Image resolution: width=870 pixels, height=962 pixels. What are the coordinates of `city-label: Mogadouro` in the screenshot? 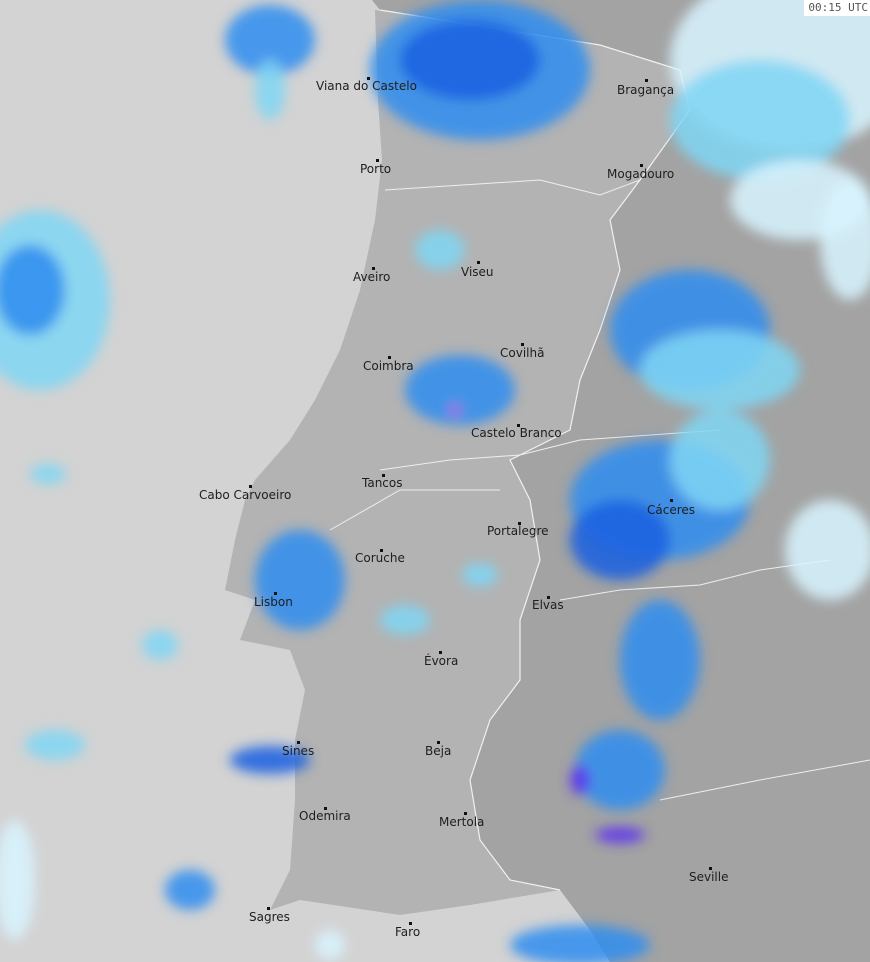 It's located at (641, 174).